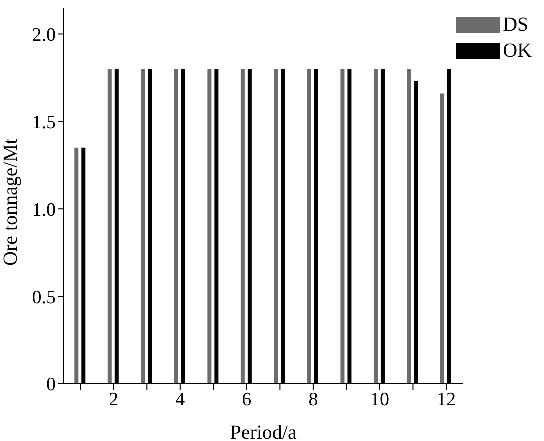  I want to click on x-tick-label: 2, so click(114, 399).